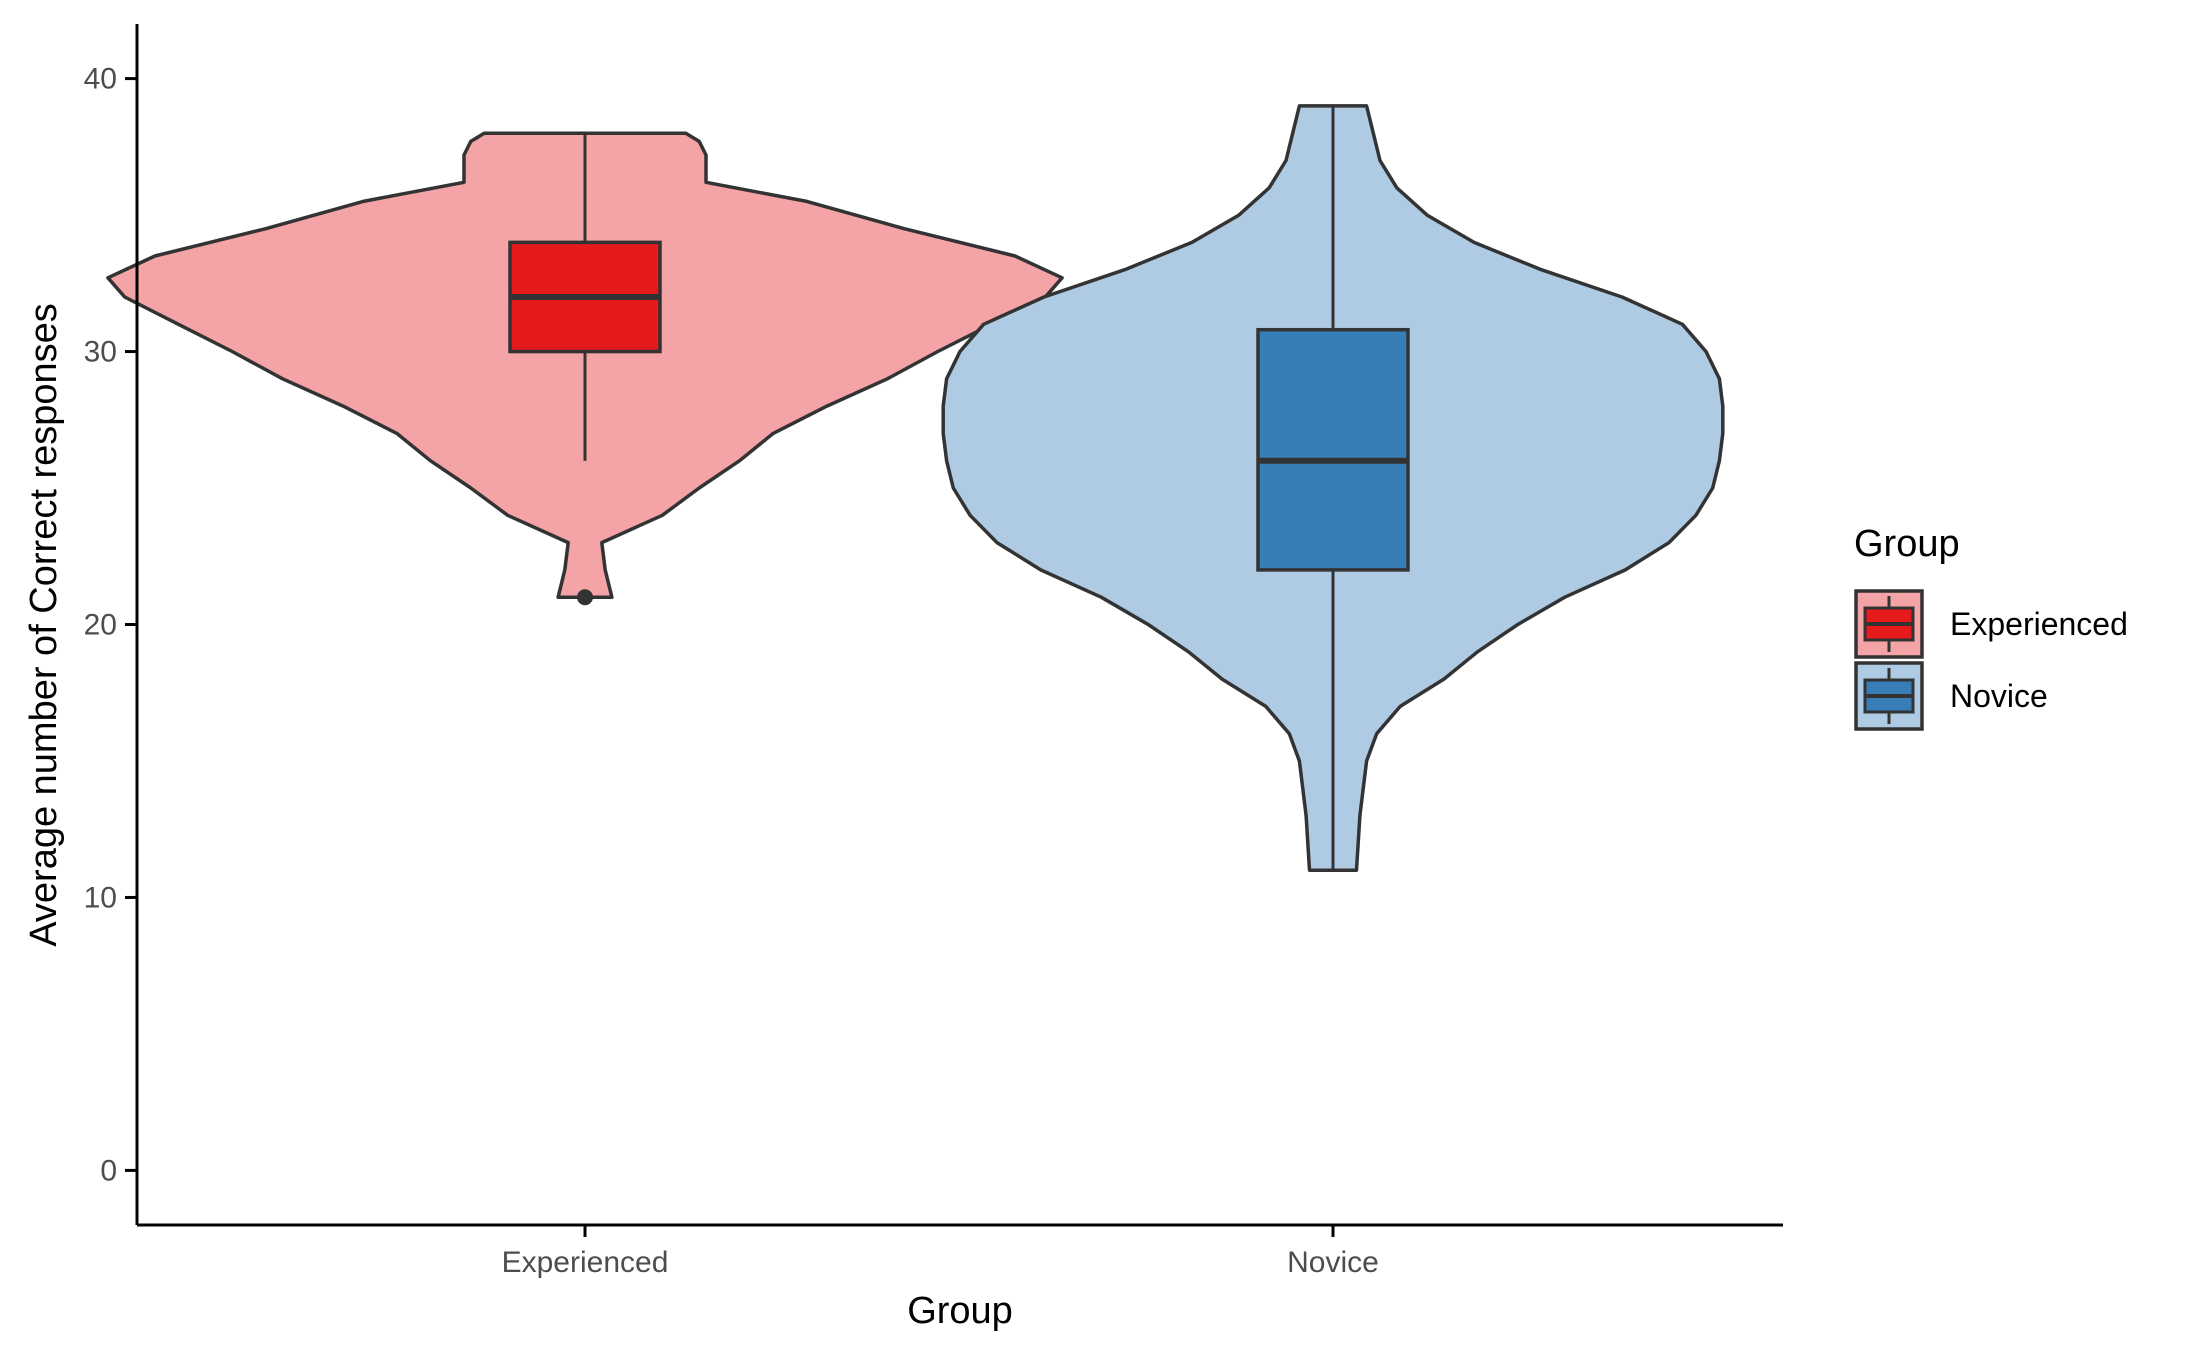 The height and width of the screenshot is (1349, 2187). I want to click on outlier-point, so click(585, 597).